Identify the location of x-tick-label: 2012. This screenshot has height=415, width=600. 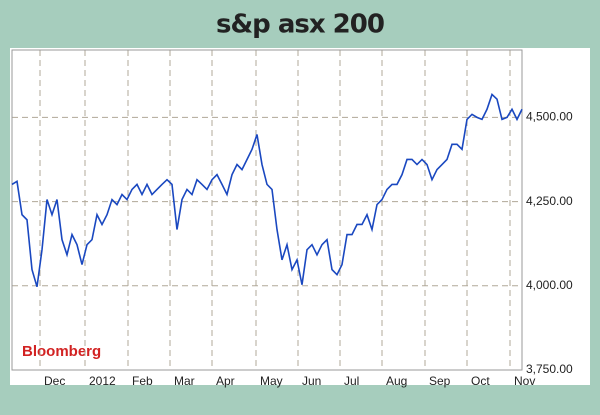
(102, 381).